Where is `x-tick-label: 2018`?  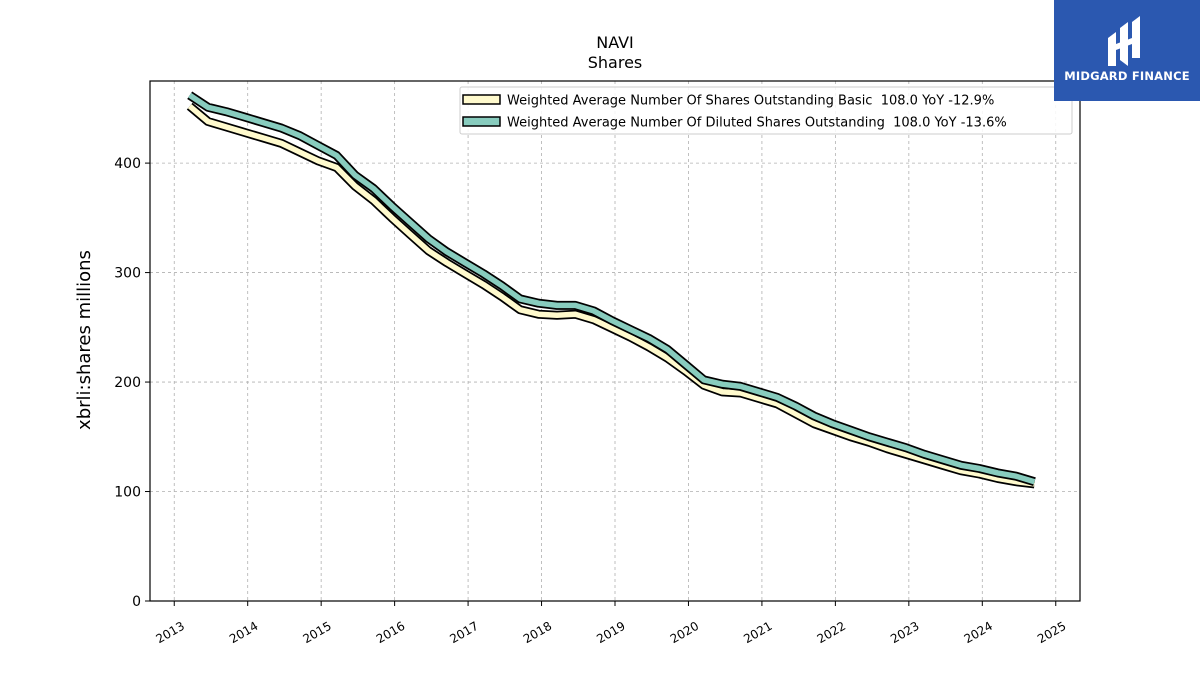 x-tick-label: 2018 is located at coordinates (537, 632).